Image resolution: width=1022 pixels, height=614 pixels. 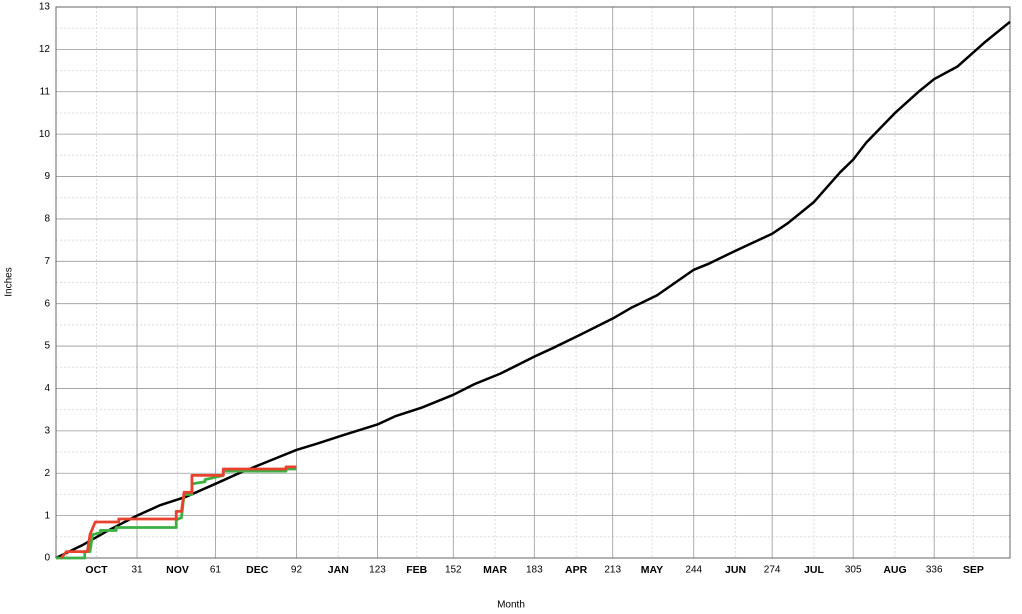 I want to click on month-label: DEC, so click(x=257, y=570).